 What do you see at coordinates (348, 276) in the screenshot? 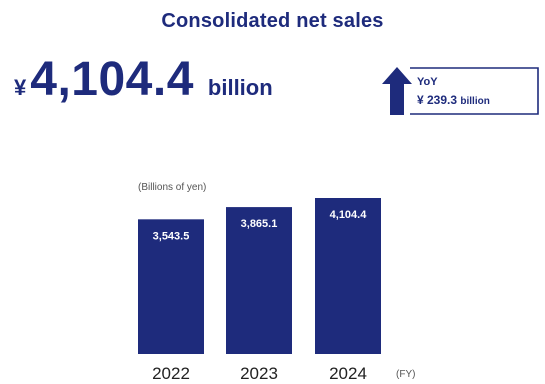
I see `bar-2024` at bounding box center [348, 276].